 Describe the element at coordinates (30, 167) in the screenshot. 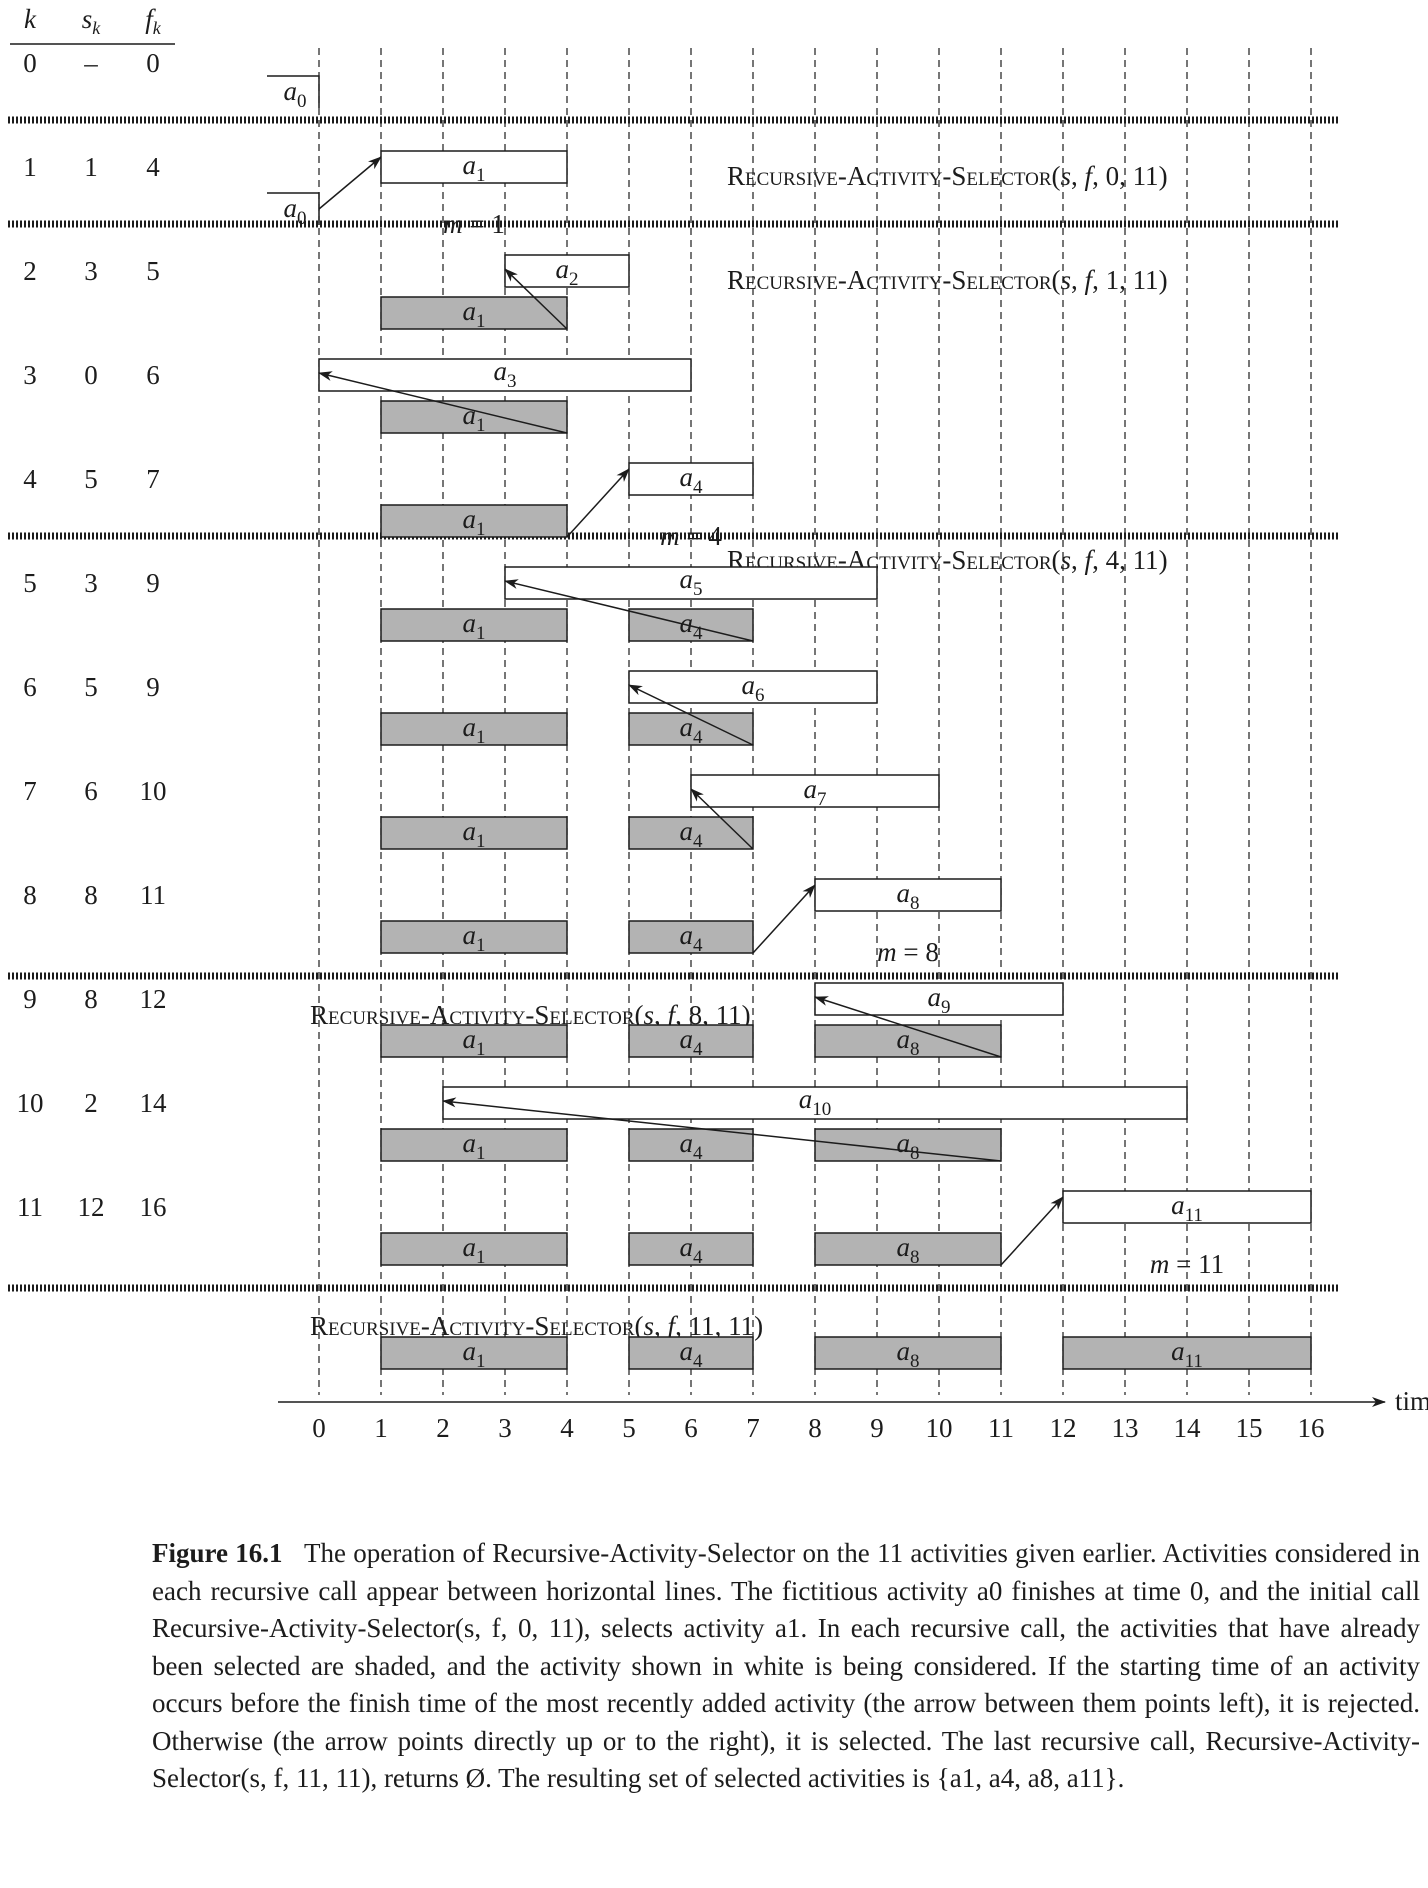

I see `table-cell-r1-c0: 1` at that location.